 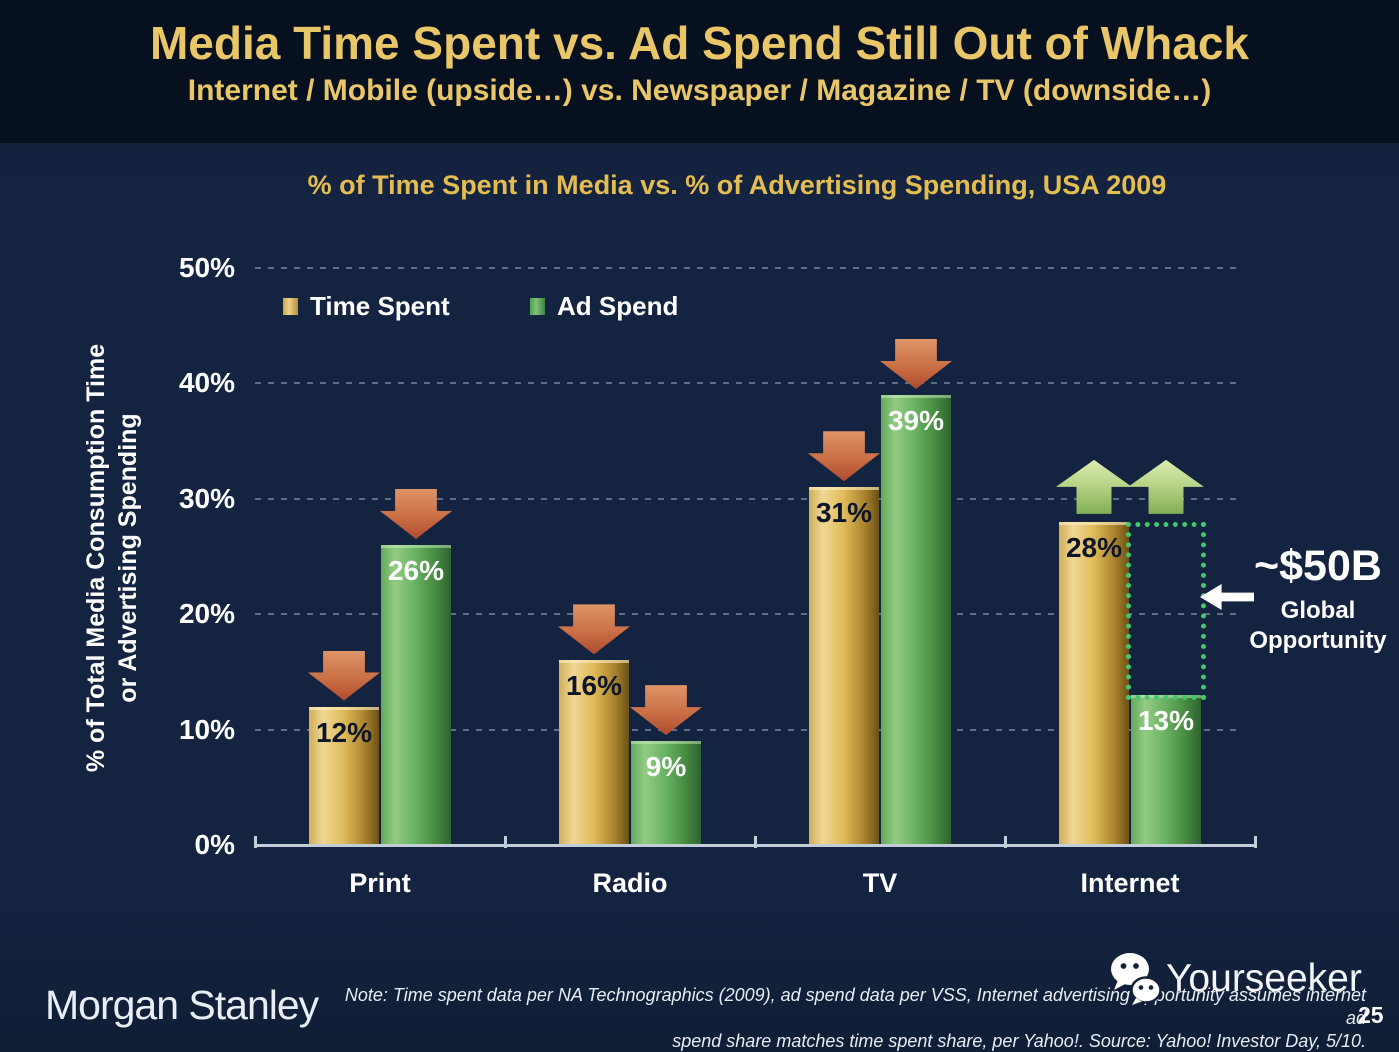 What do you see at coordinates (214, 844) in the screenshot?
I see `y-tick-label-0%: 0%` at bounding box center [214, 844].